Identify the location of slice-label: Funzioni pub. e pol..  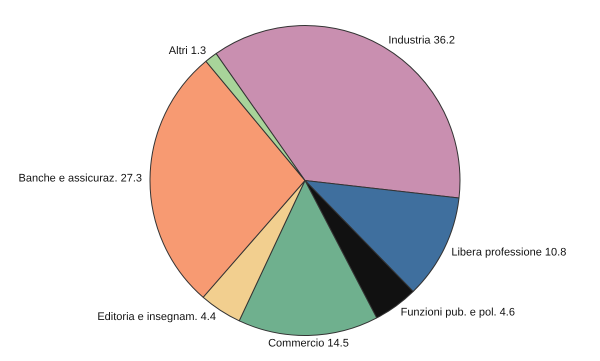
(448, 312).